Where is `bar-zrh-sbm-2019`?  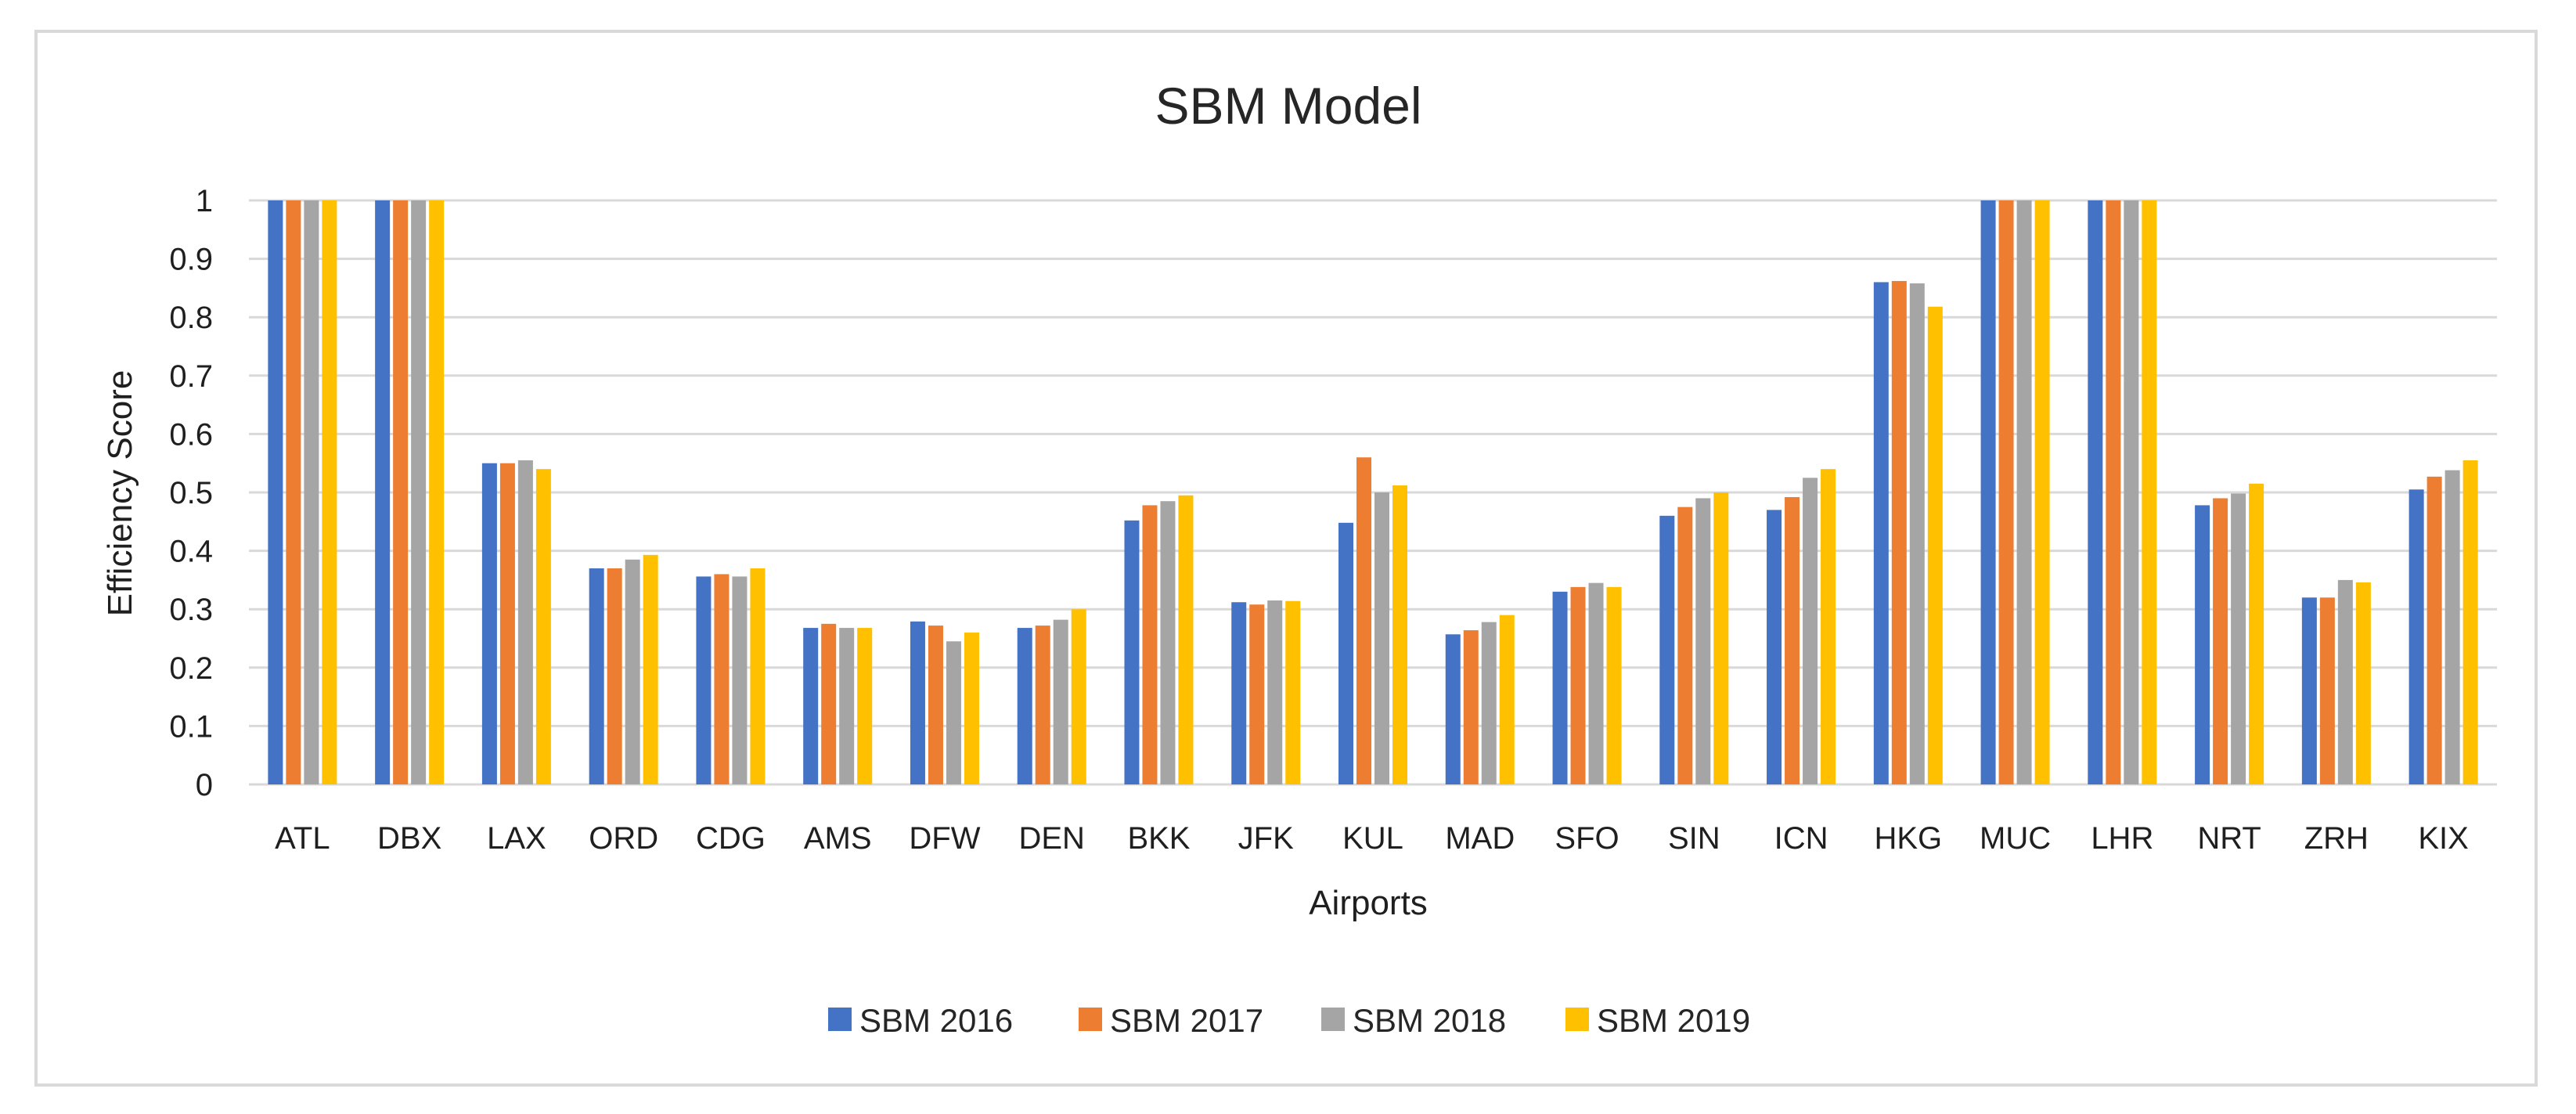
bar-zrh-sbm-2019 is located at coordinates (2363, 683).